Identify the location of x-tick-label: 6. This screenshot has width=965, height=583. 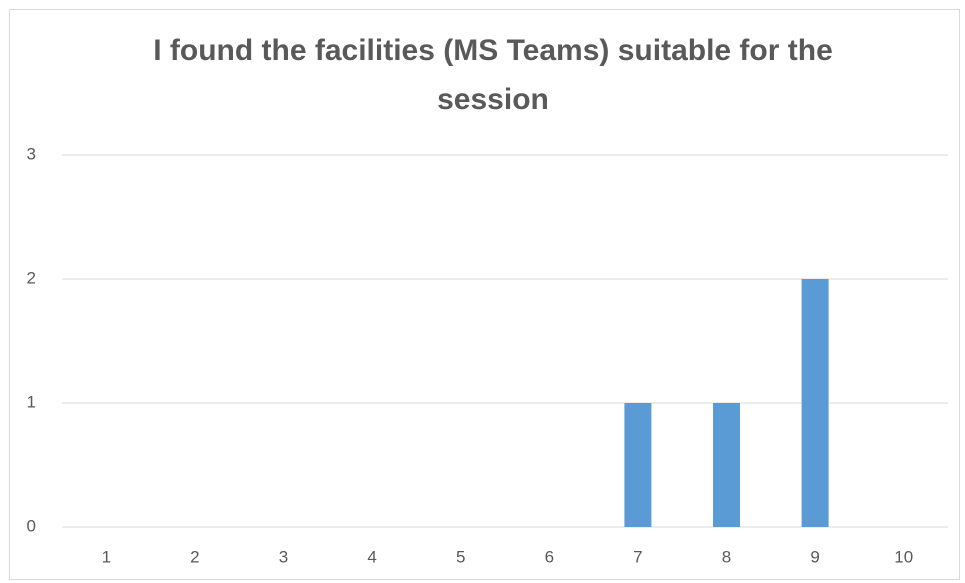
(549, 556).